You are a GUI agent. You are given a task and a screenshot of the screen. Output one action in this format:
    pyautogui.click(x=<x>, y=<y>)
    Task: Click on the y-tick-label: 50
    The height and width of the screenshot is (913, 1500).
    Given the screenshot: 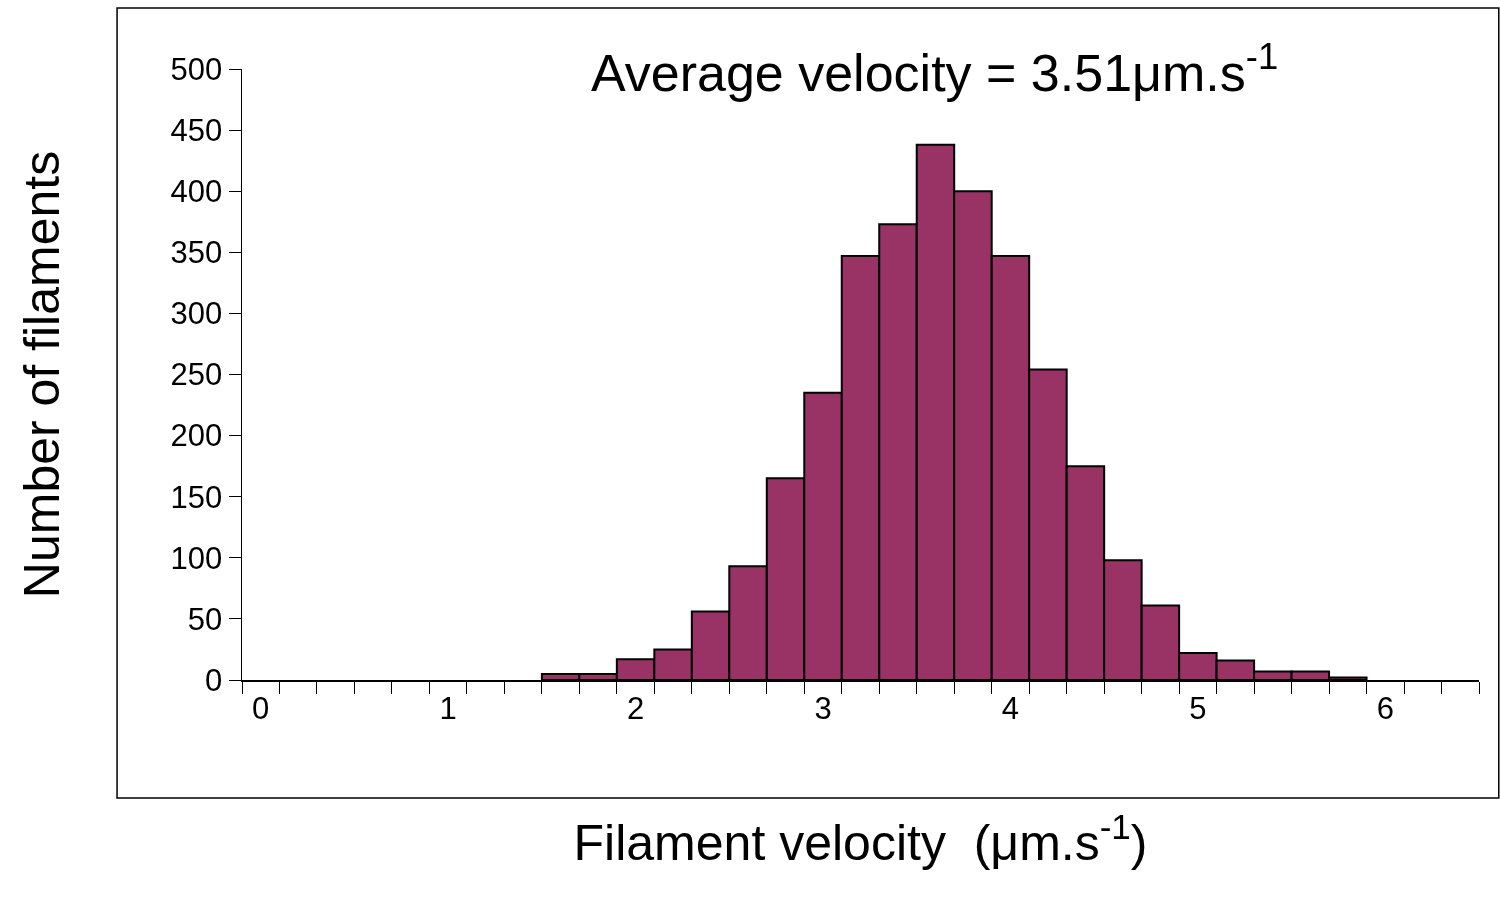 What is the action you would take?
    pyautogui.click(x=205, y=619)
    